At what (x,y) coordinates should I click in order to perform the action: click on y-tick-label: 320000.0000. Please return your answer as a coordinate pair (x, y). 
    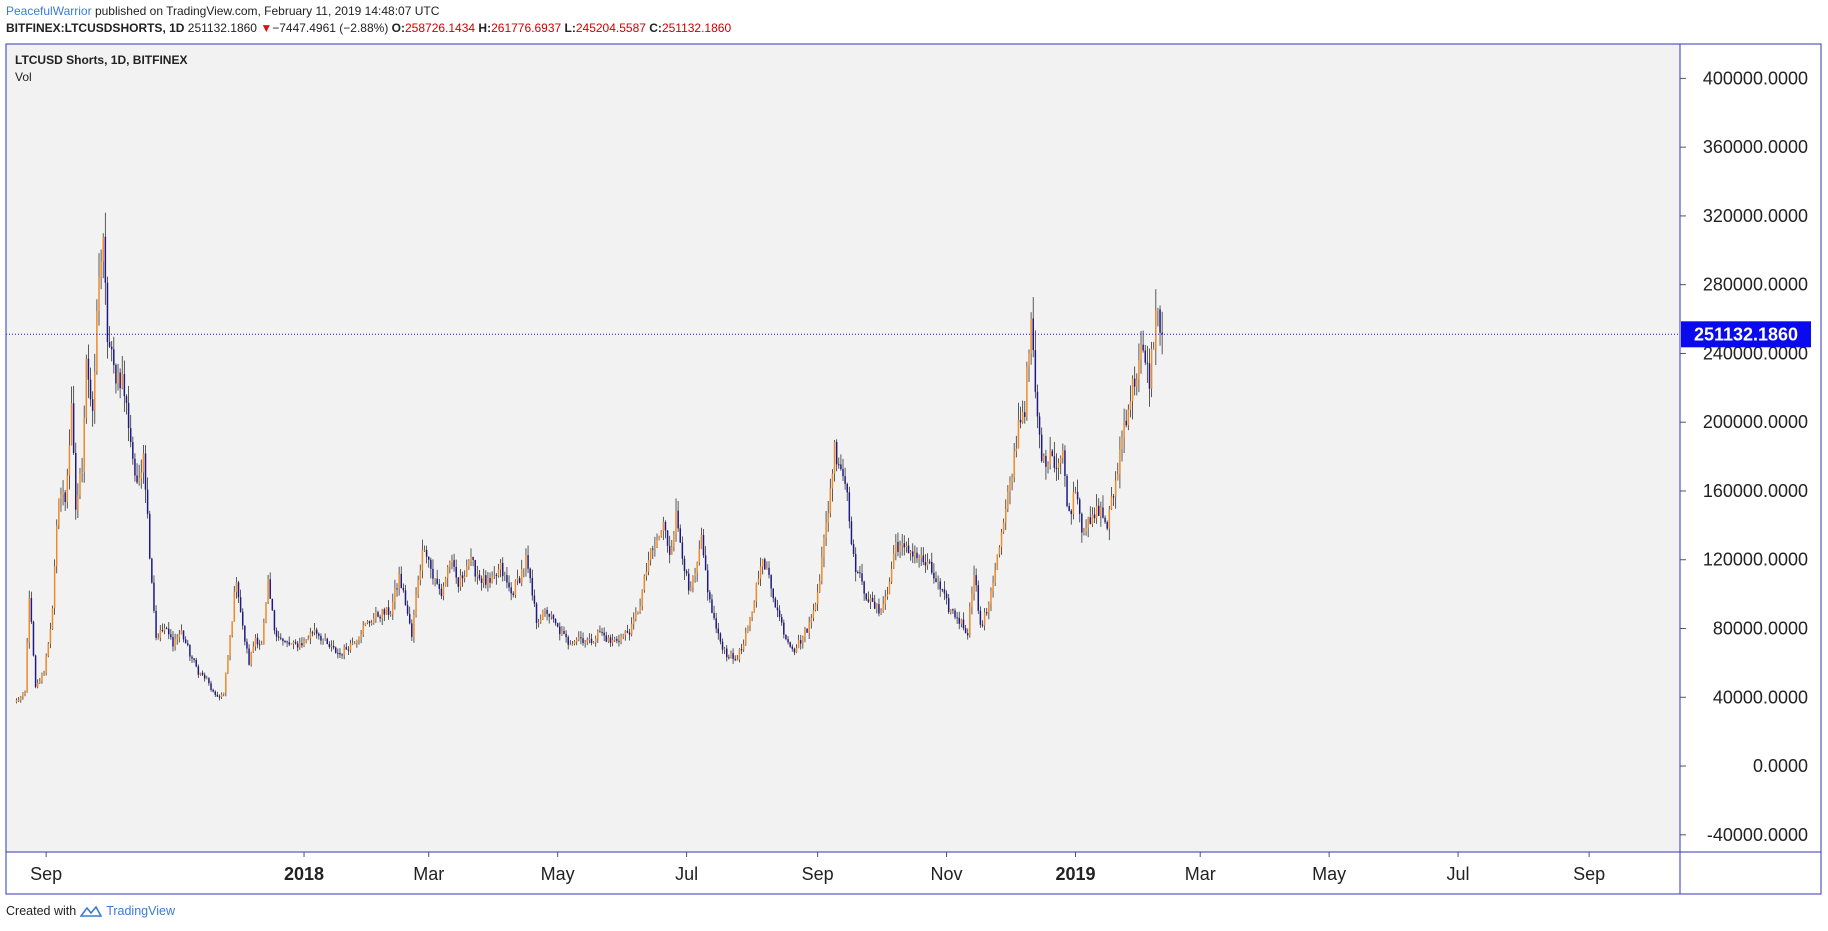
    Looking at the image, I should click on (1755, 216).